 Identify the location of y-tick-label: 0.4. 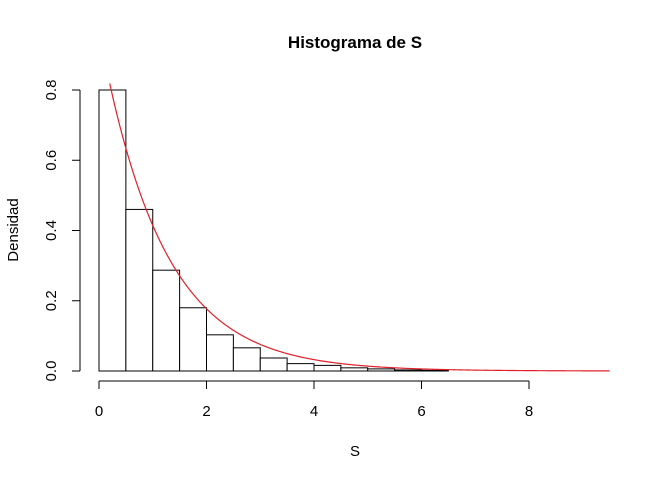
(51, 230).